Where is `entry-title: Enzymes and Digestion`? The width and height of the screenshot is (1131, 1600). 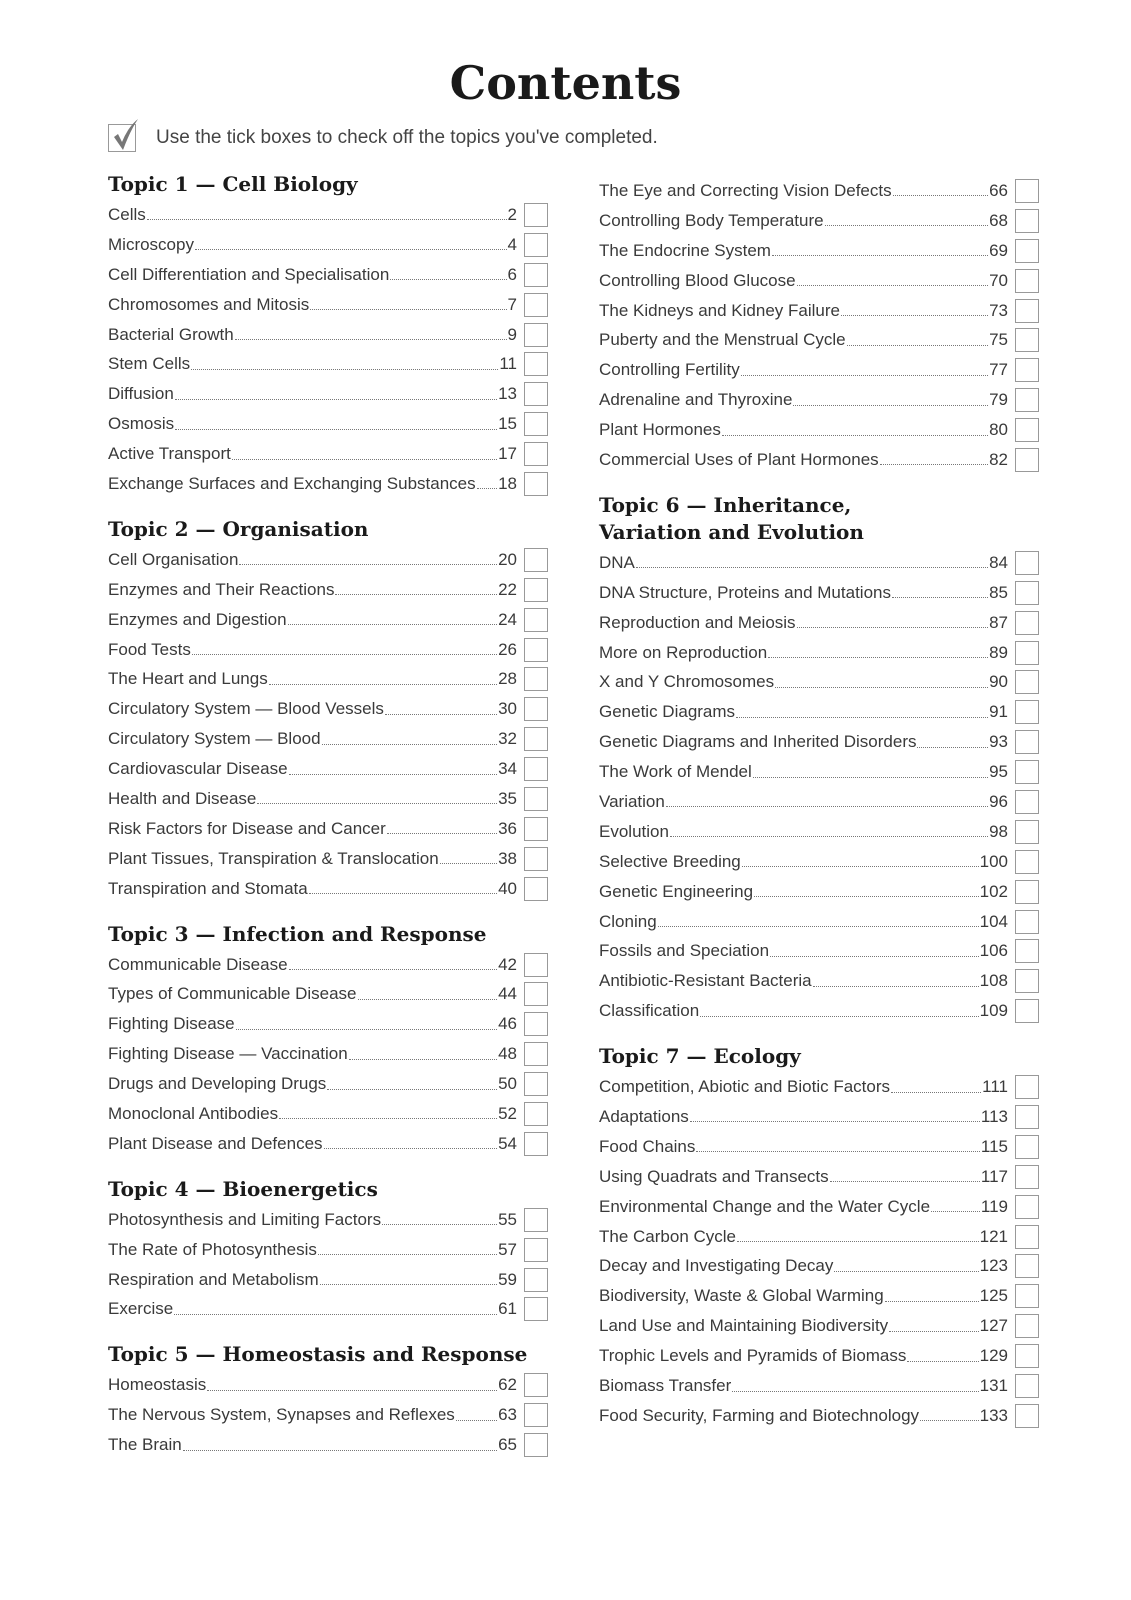
entry-title: Enzymes and Digestion is located at coordinates (197, 619).